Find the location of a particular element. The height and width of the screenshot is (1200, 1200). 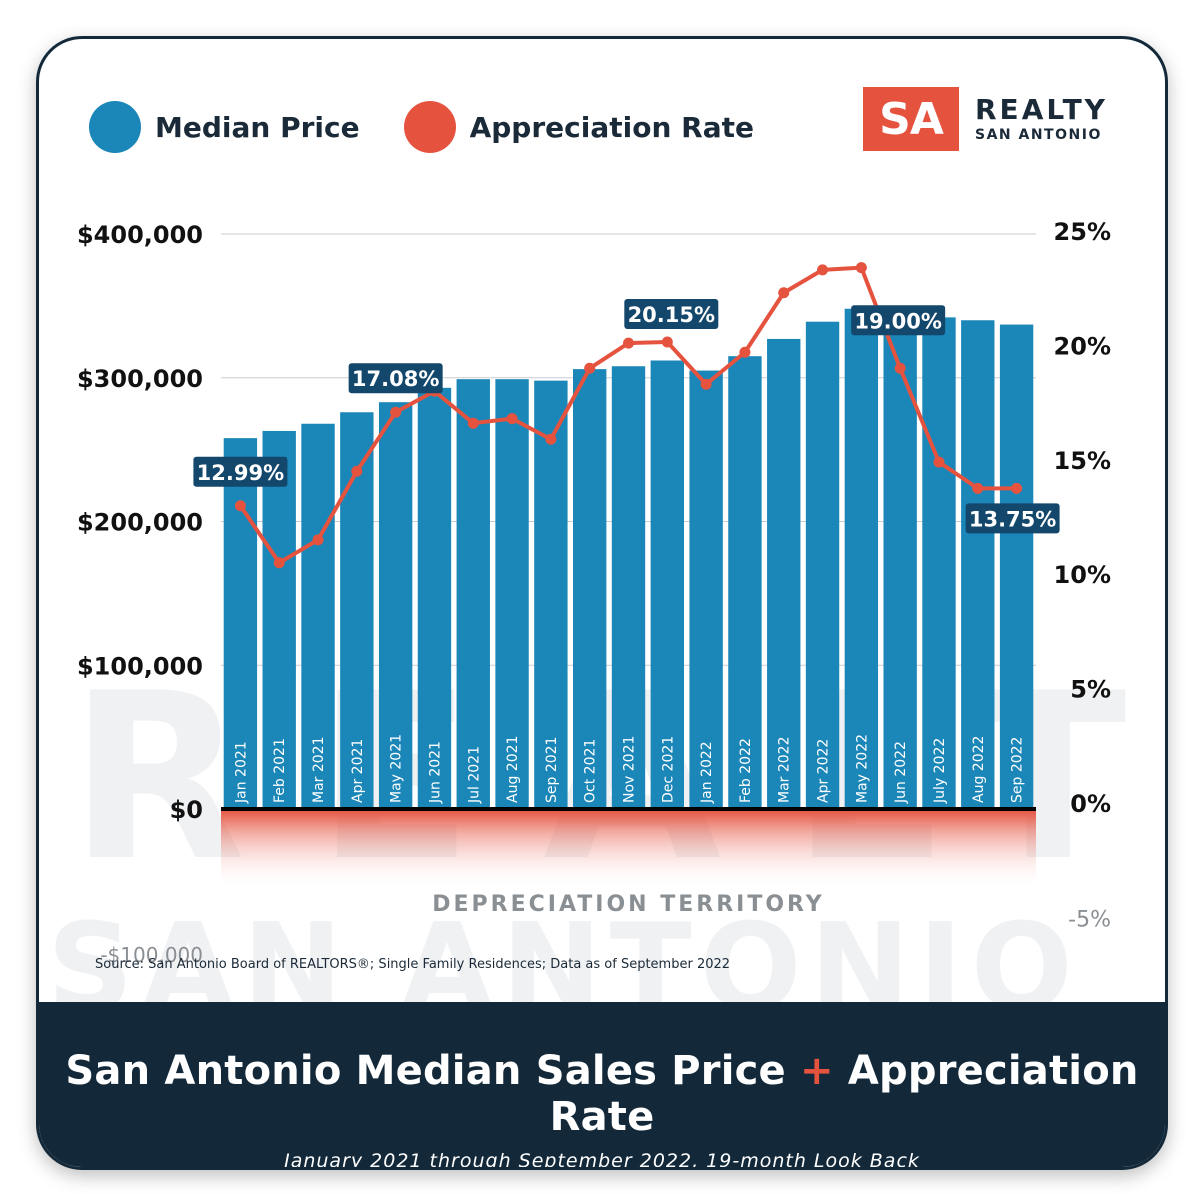

callout-layer: 12.99% 17.08% 20.15% 19.00% 13.75% is located at coordinates (626, 416).